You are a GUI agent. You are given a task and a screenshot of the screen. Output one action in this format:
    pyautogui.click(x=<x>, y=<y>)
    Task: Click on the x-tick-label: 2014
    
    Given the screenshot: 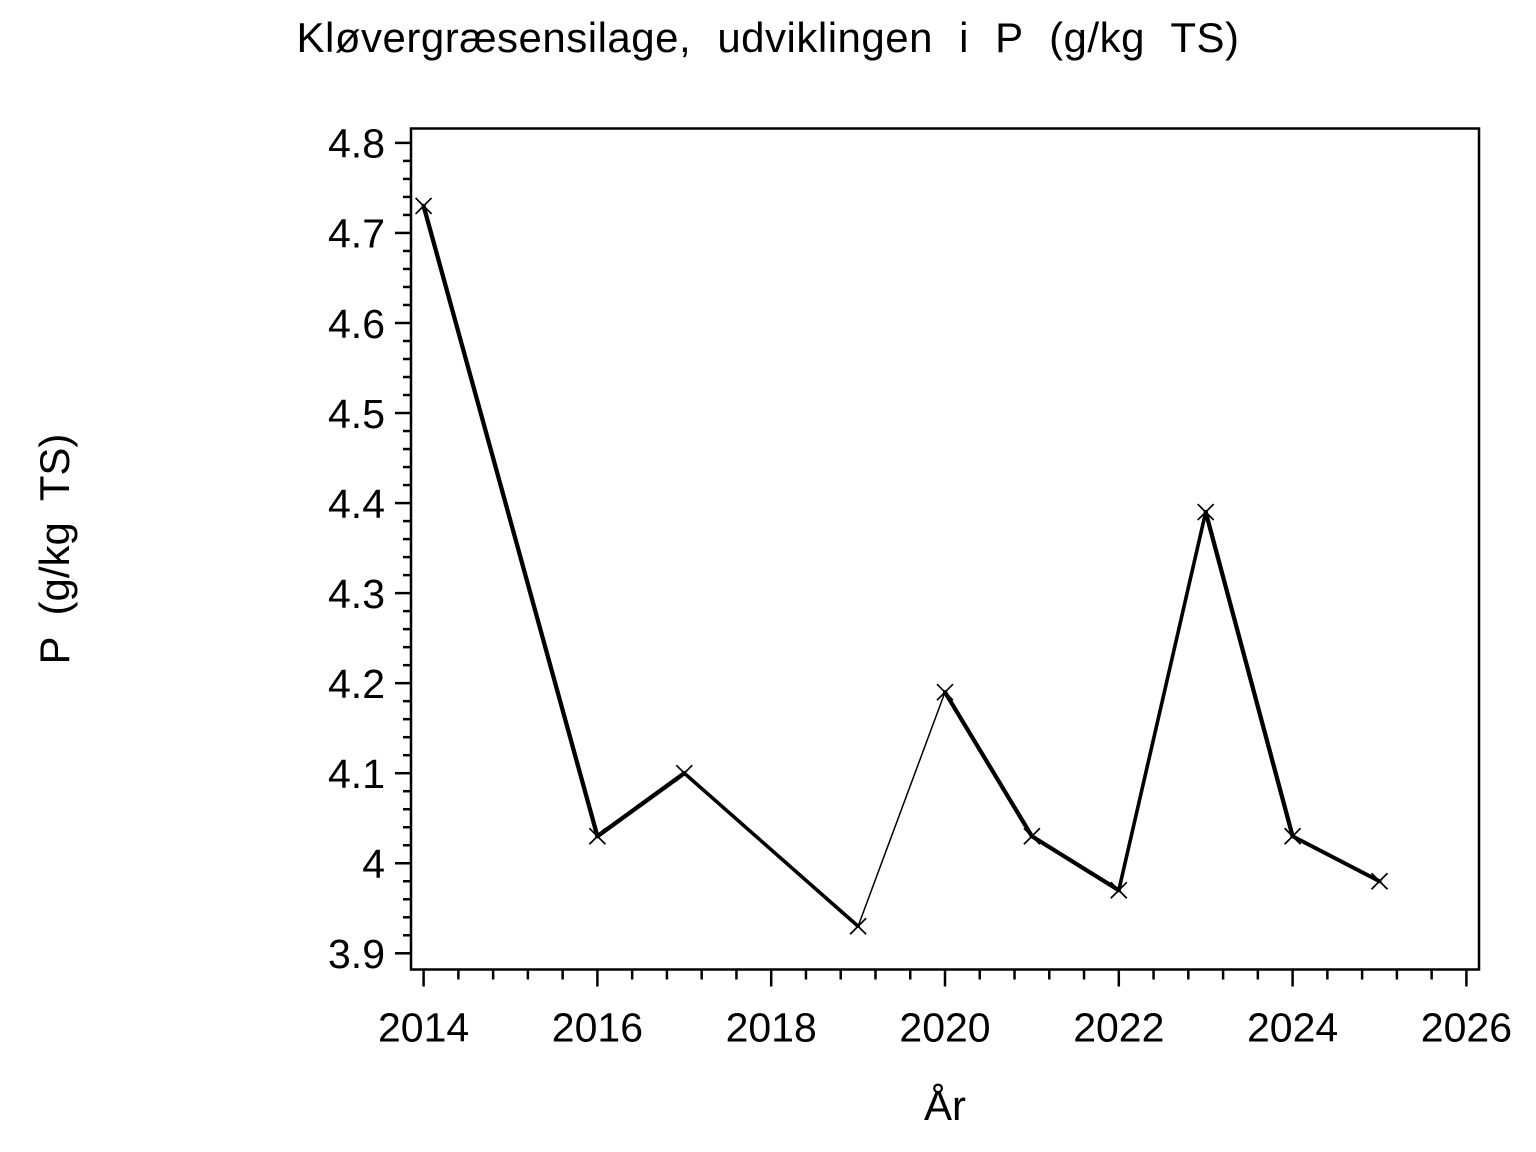 What is the action you would take?
    pyautogui.click(x=423, y=1028)
    